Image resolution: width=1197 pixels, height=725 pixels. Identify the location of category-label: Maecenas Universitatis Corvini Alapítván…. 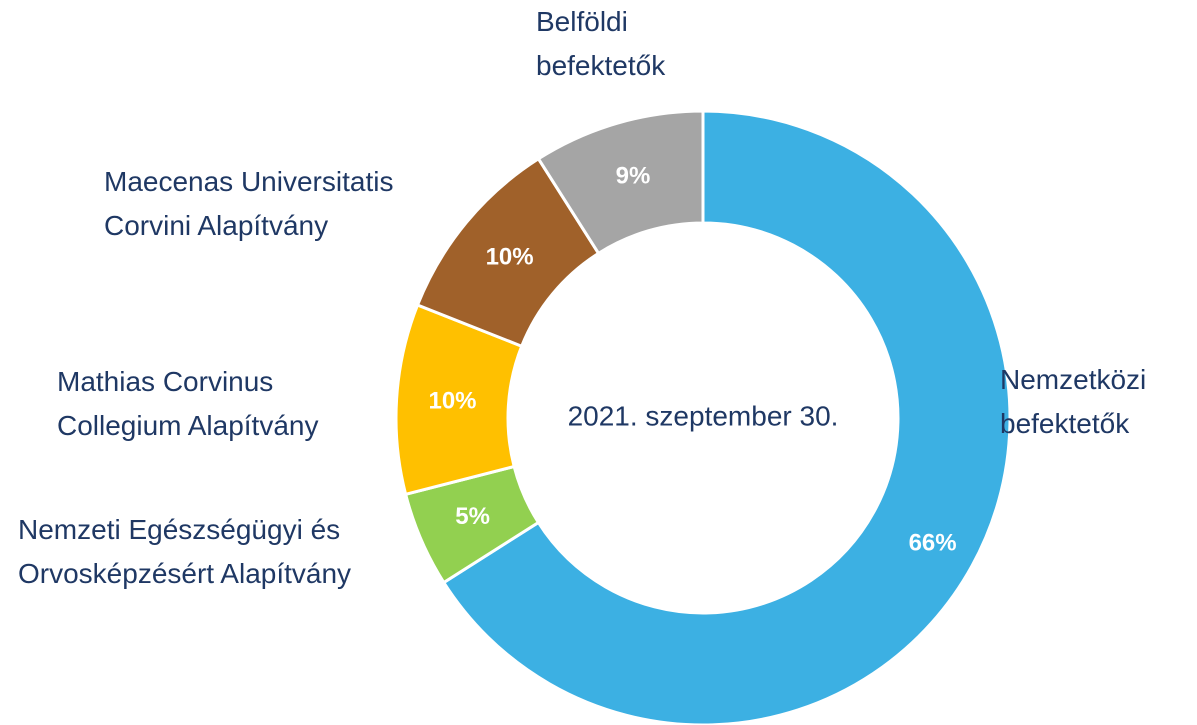
(249, 203).